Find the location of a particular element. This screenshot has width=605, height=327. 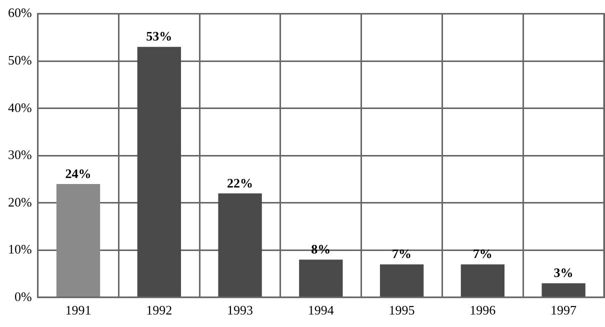

y-tick-label: 50% is located at coordinates (20, 60).